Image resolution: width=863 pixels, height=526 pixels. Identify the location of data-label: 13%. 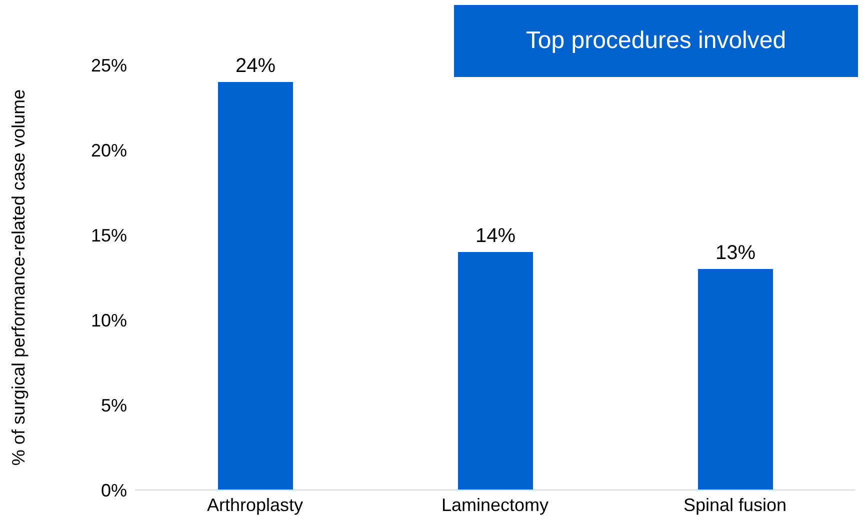
(735, 253).